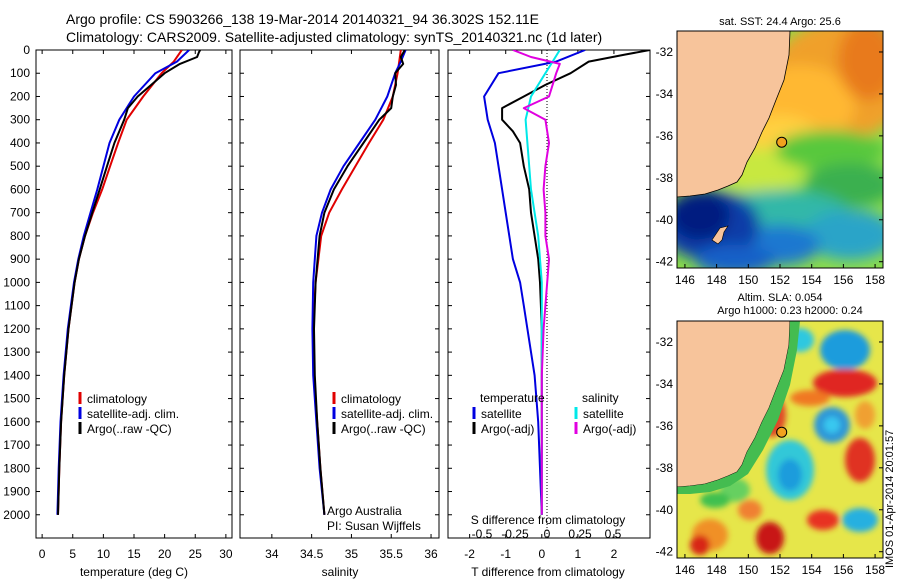 This screenshot has height=580, width=900. Describe the element at coordinates (392, 554) in the screenshot. I see `x-tick-label: 35.5` at that location.